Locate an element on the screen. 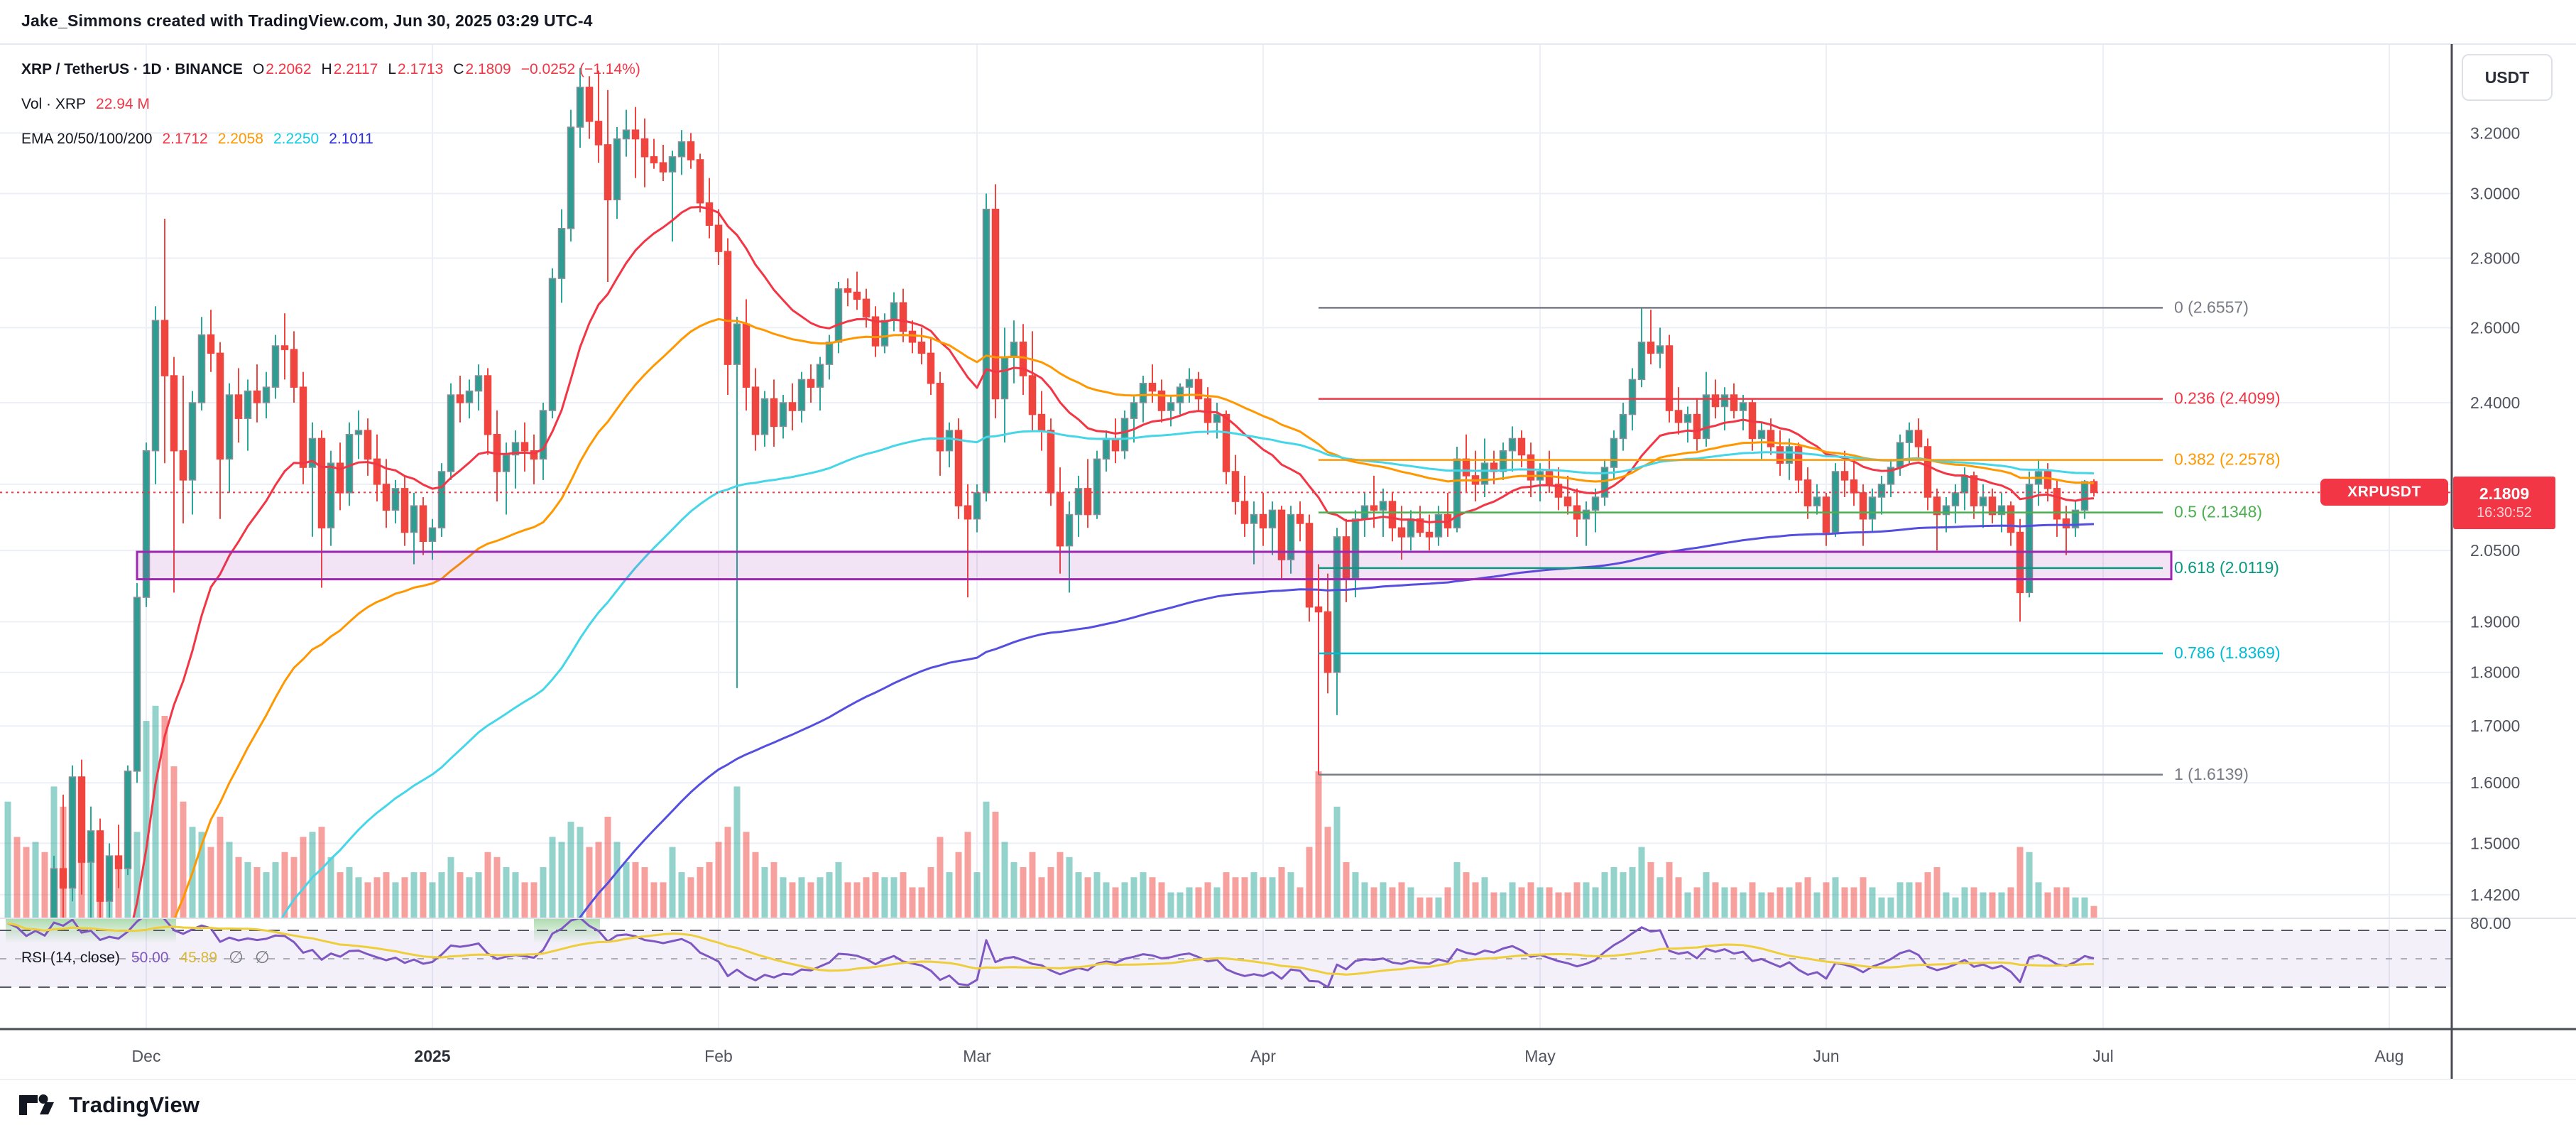 The height and width of the screenshot is (1142, 2576). time-scale: Dec 2025 Feb Mar Apr May Jun Jul Aug is located at coordinates (1268, 1056).